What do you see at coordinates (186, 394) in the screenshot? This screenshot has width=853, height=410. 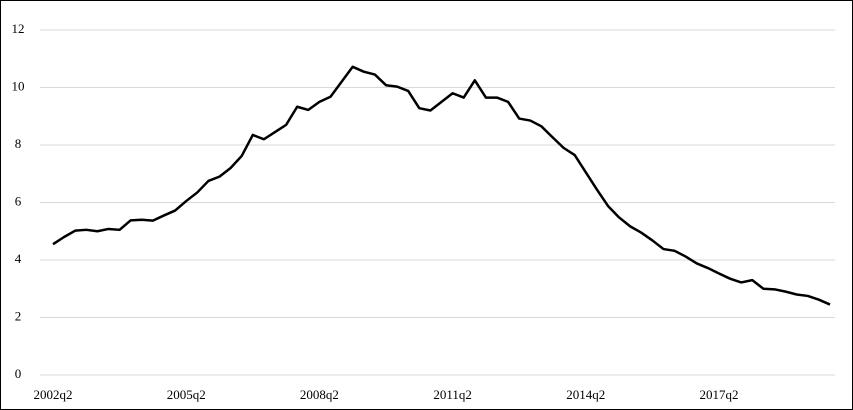 I see `x-tick-label: 2005q2` at bounding box center [186, 394].